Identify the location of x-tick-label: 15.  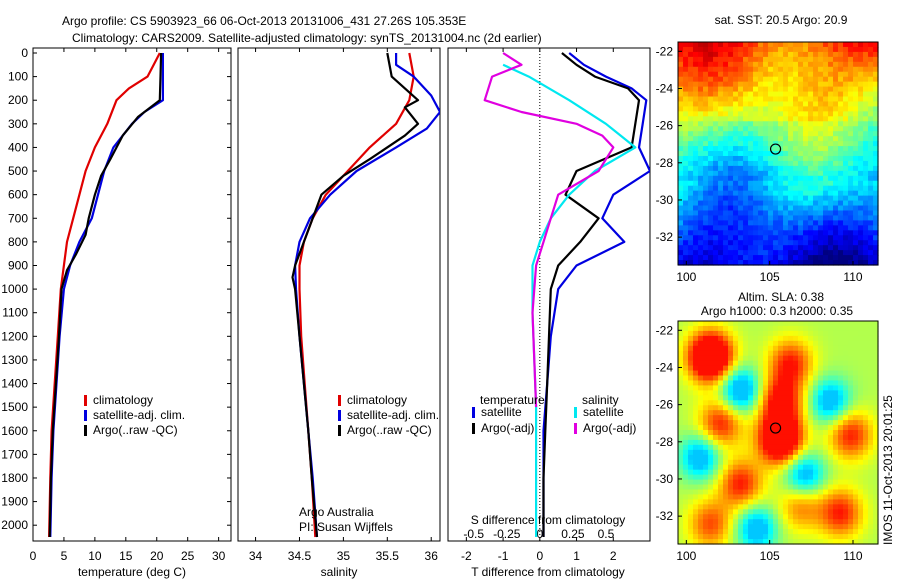
(126, 556).